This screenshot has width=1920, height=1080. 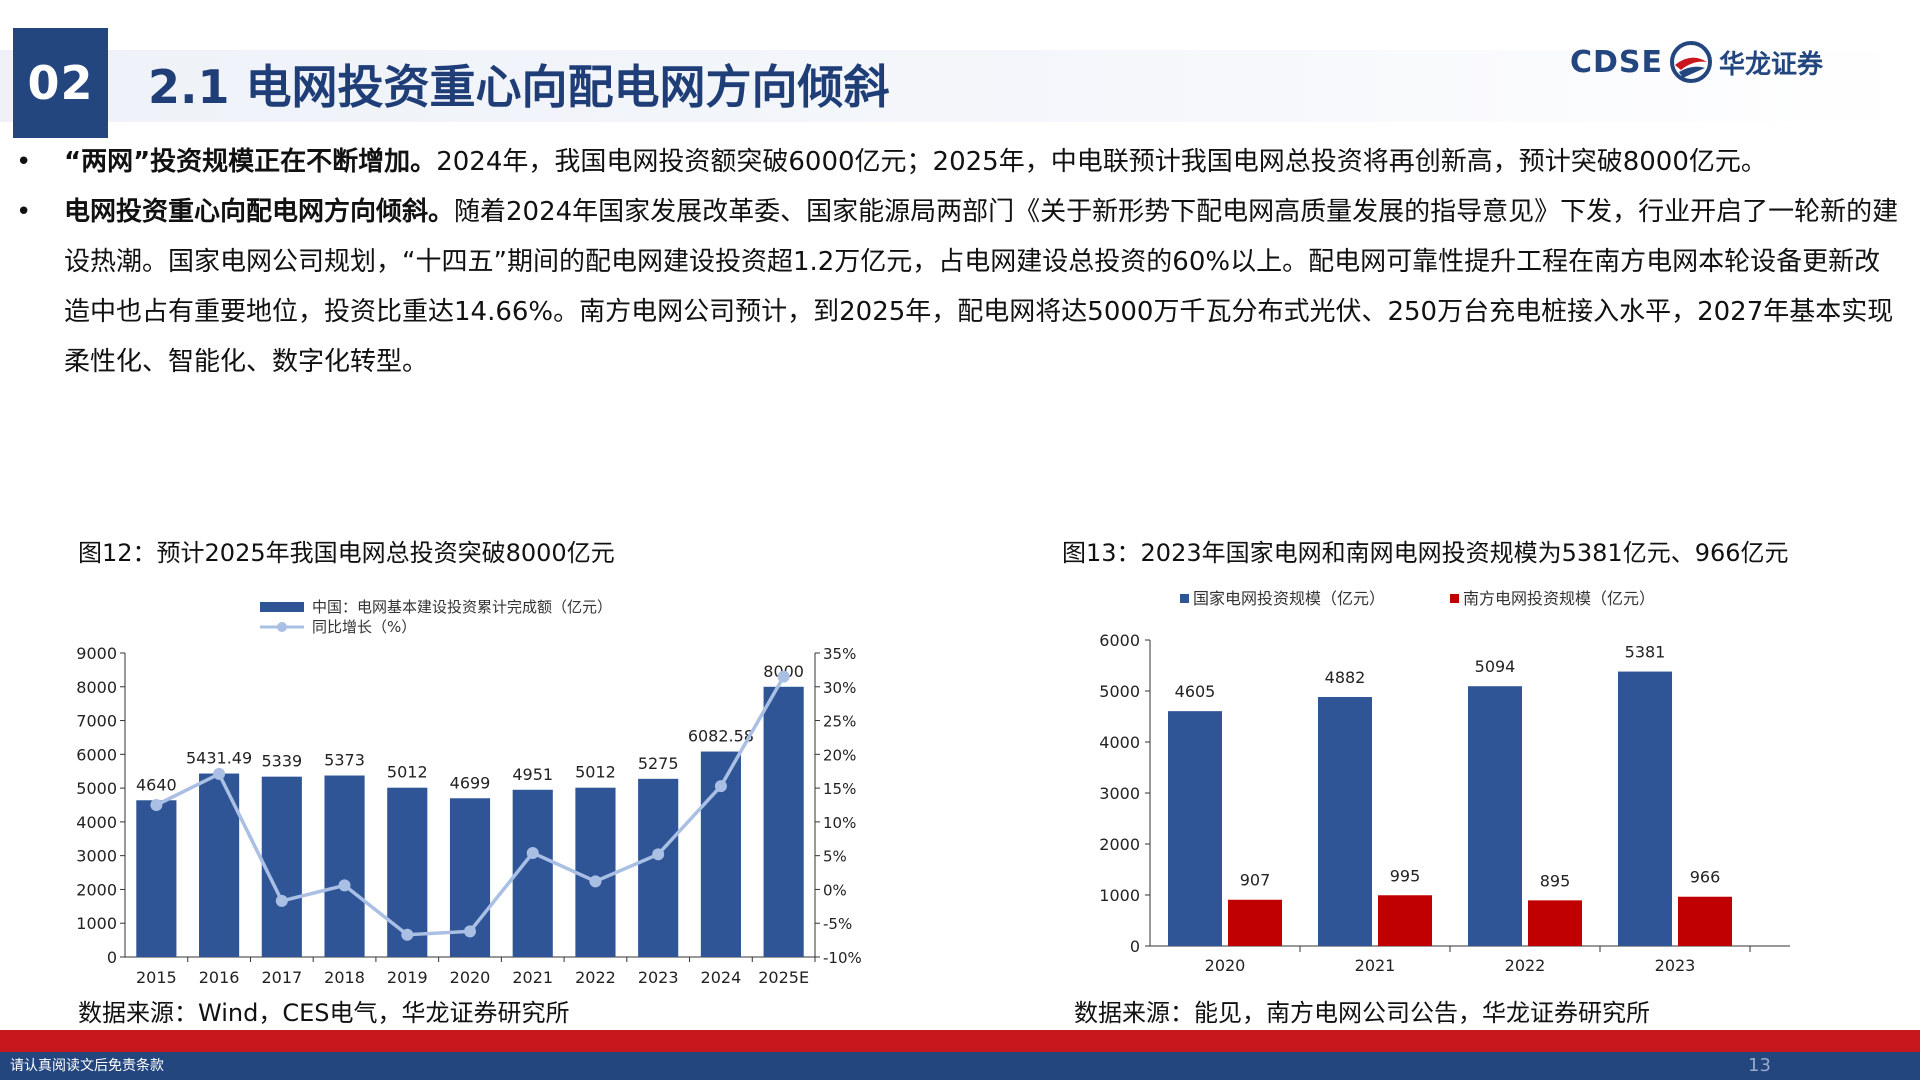 What do you see at coordinates (112, 957) in the screenshot?
I see `y-left-tick-label: 0` at bounding box center [112, 957].